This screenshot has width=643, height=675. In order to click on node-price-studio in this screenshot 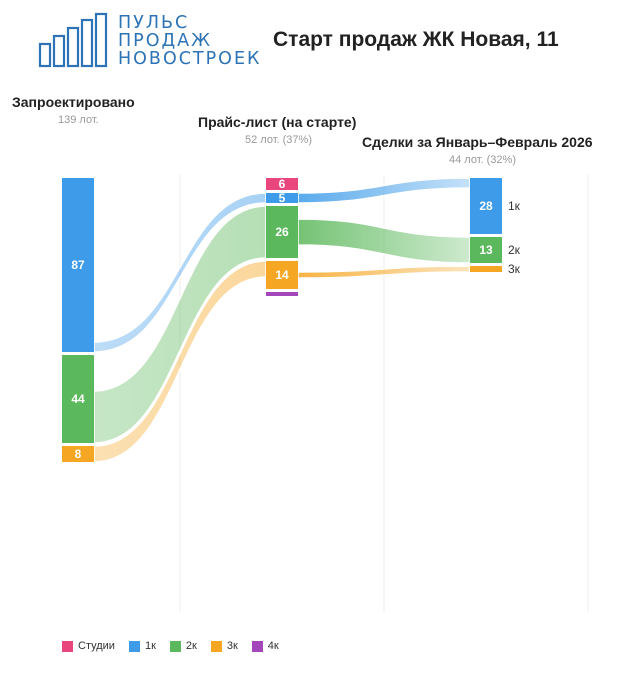, I will do `click(282, 184)`.